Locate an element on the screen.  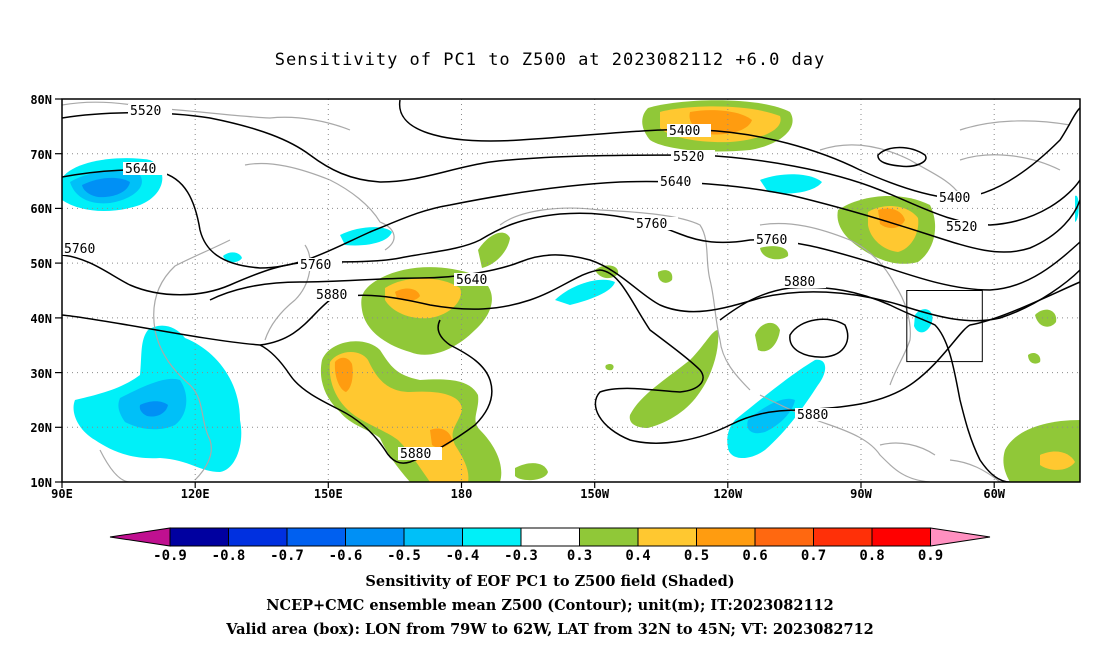
lon-labels: 90E 120E 150E 180 150W 120W 90W 60W is located at coordinates (528, 494).